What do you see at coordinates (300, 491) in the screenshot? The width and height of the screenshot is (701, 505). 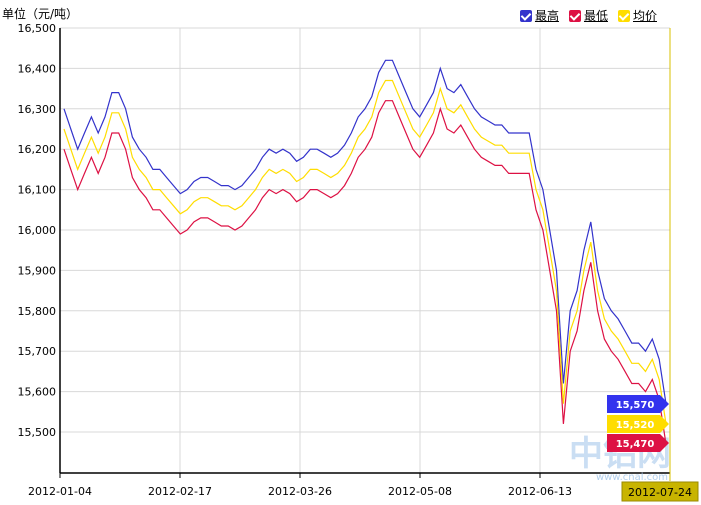 I see `x-tick-label: 2012-03-26` at bounding box center [300, 491].